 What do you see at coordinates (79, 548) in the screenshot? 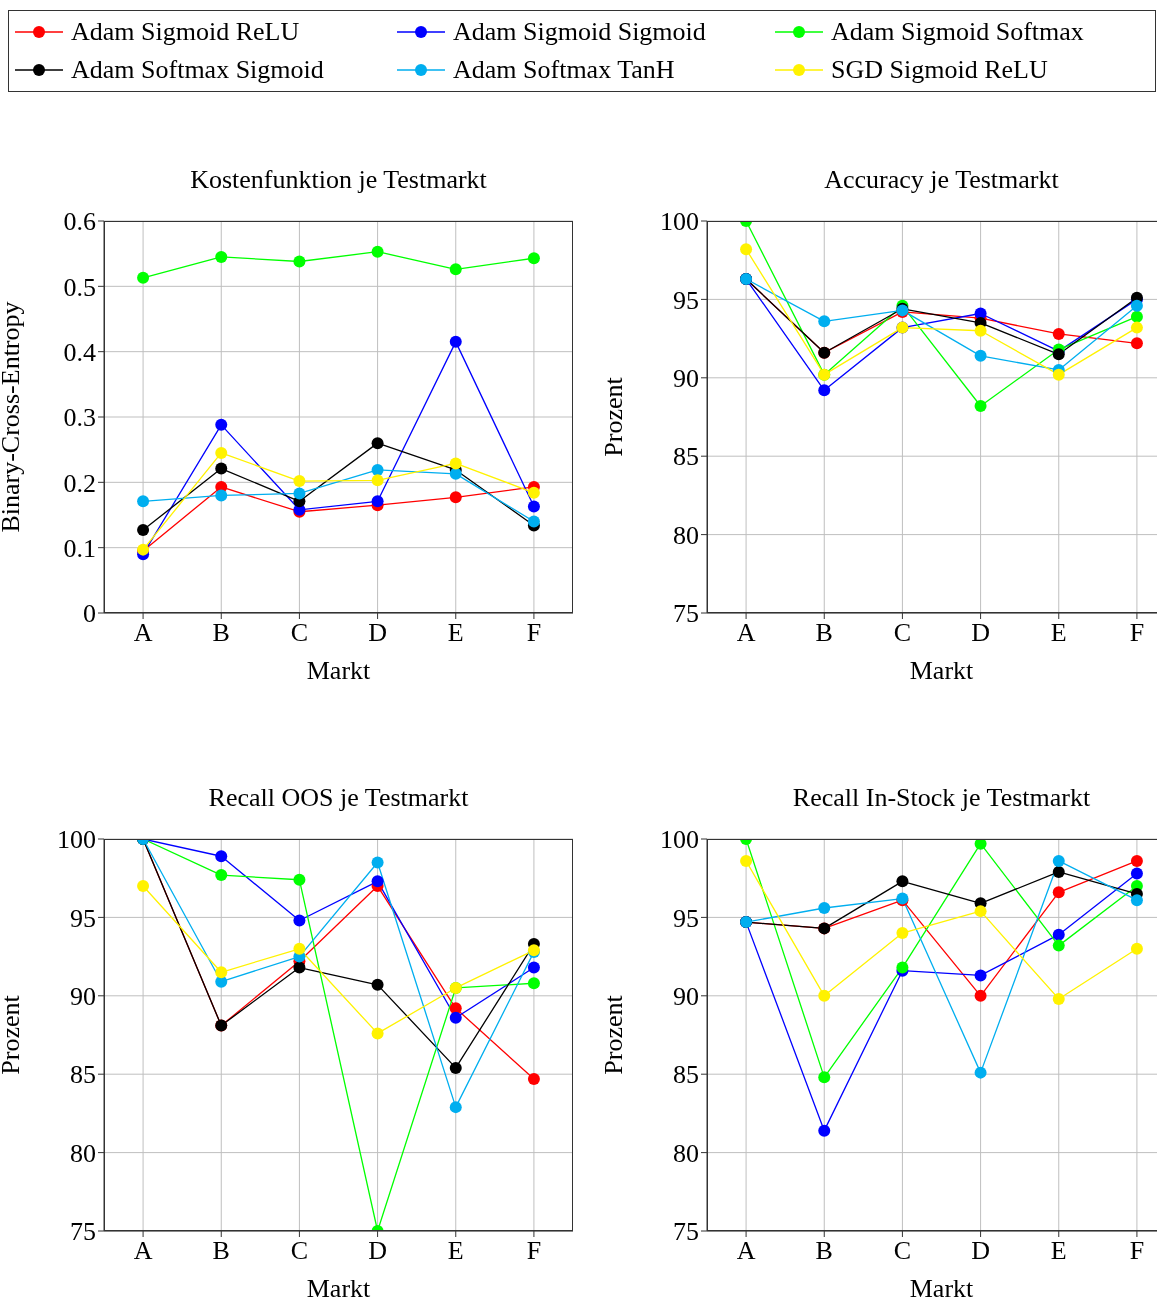
I see `y-tick-label: 0.1` at bounding box center [79, 548].